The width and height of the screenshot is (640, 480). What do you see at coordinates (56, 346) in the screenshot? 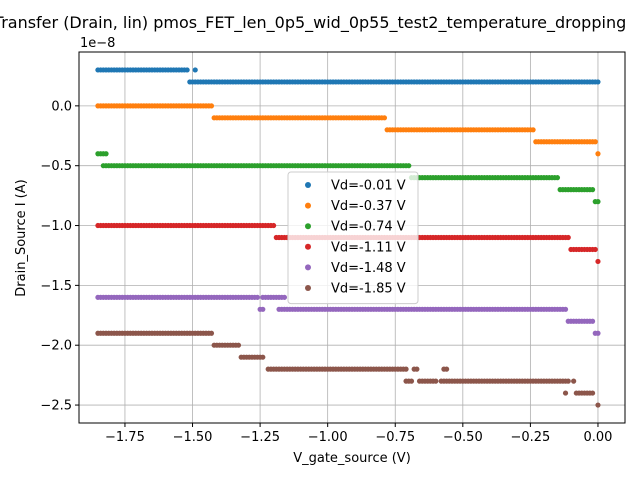
I see `y-tick-label: −2.0` at bounding box center [56, 346].